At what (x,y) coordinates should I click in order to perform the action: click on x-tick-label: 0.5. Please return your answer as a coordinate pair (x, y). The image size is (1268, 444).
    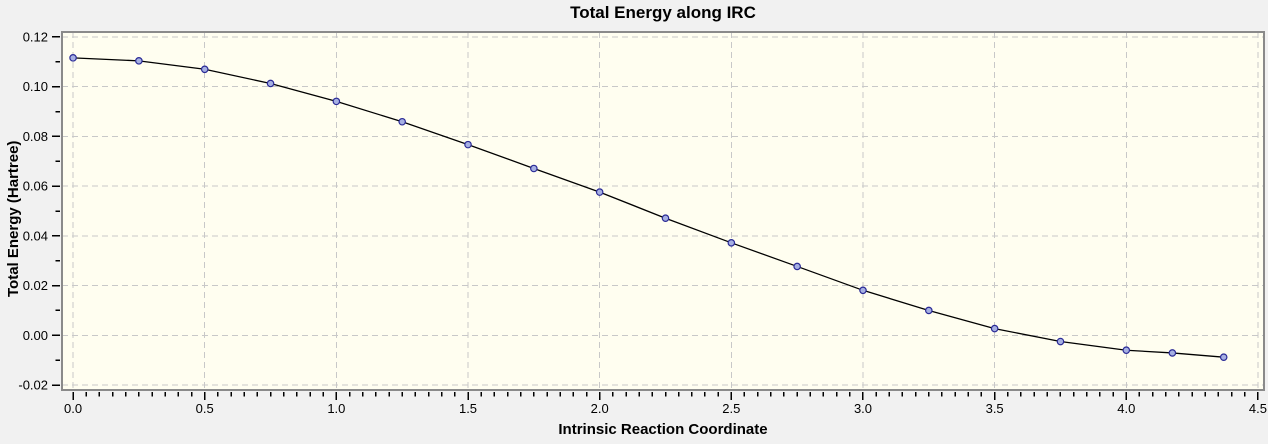
    Looking at the image, I should click on (205, 408).